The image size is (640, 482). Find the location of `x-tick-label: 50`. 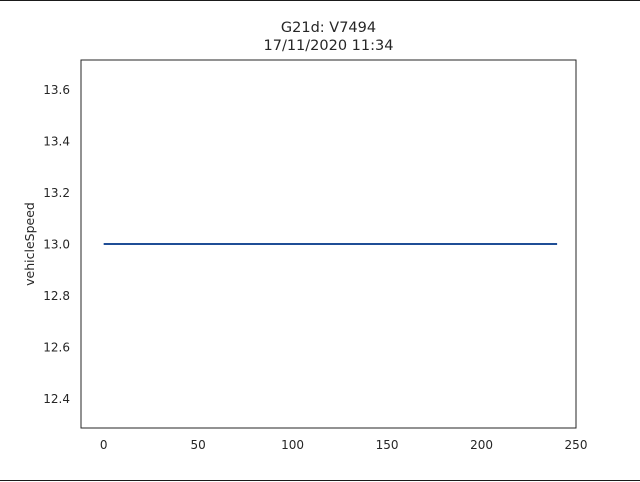

x-tick-label: 50 is located at coordinates (197, 445).